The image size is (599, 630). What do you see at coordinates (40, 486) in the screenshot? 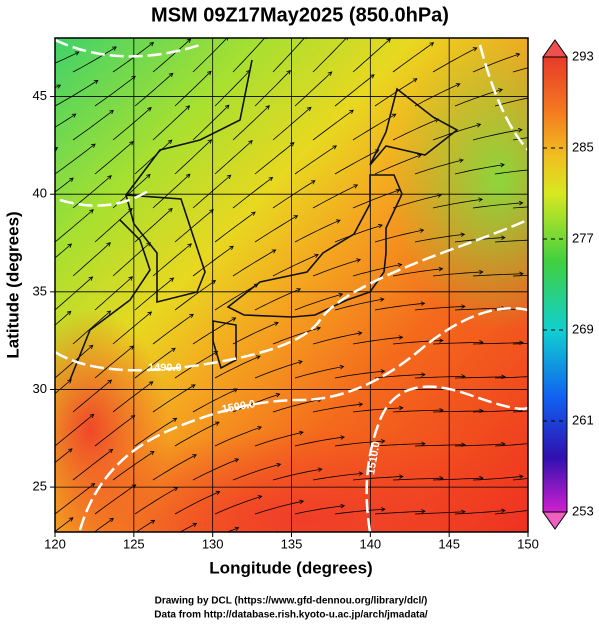
I see `y-tick-label: 25` at bounding box center [40, 486].